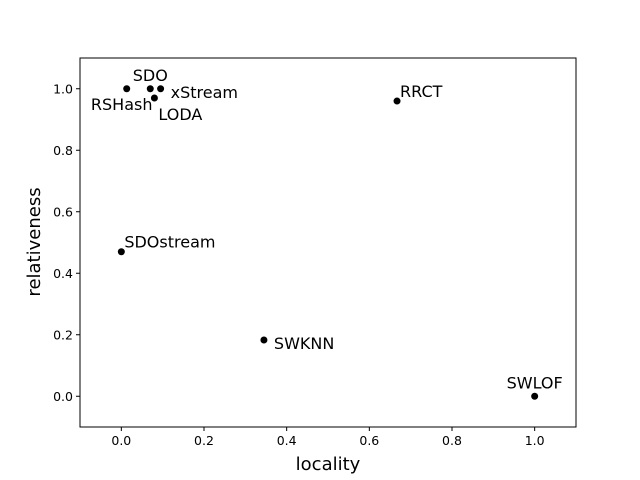 This screenshot has height=480, width=640. I want to click on x-axis-label: locality, so click(328, 464).